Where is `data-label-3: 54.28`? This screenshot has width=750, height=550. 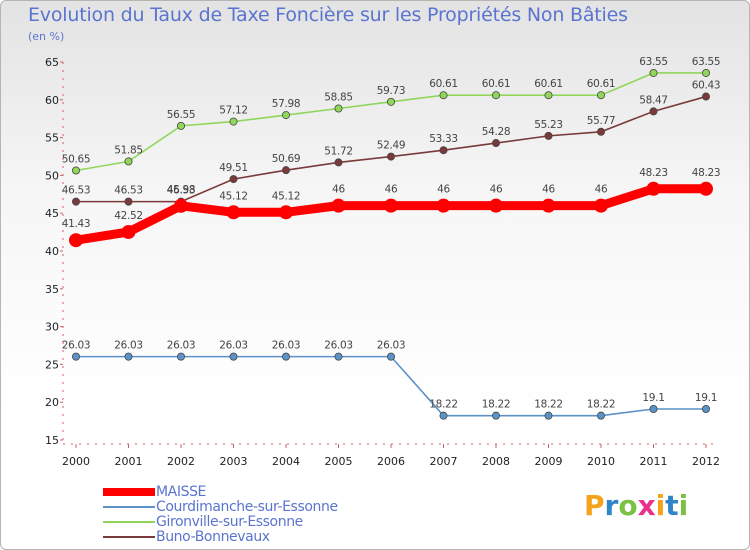 data-label-3: 54.28 is located at coordinates (496, 132).